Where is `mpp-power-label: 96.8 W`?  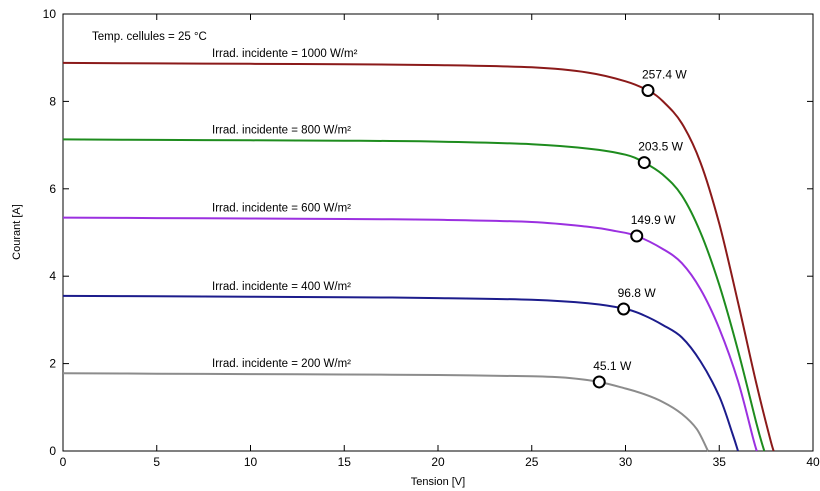
mpp-power-label: 96.8 W is located at coordinates (637, 293).